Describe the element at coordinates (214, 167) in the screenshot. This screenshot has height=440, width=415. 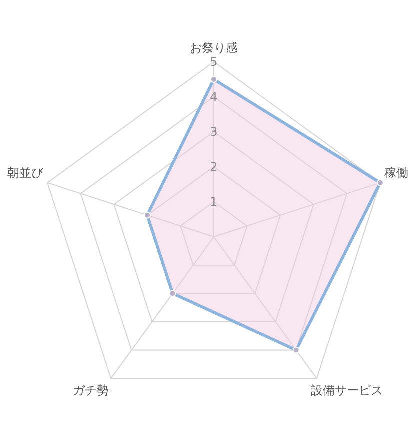
I see `y-tick-label: 2` at that location.